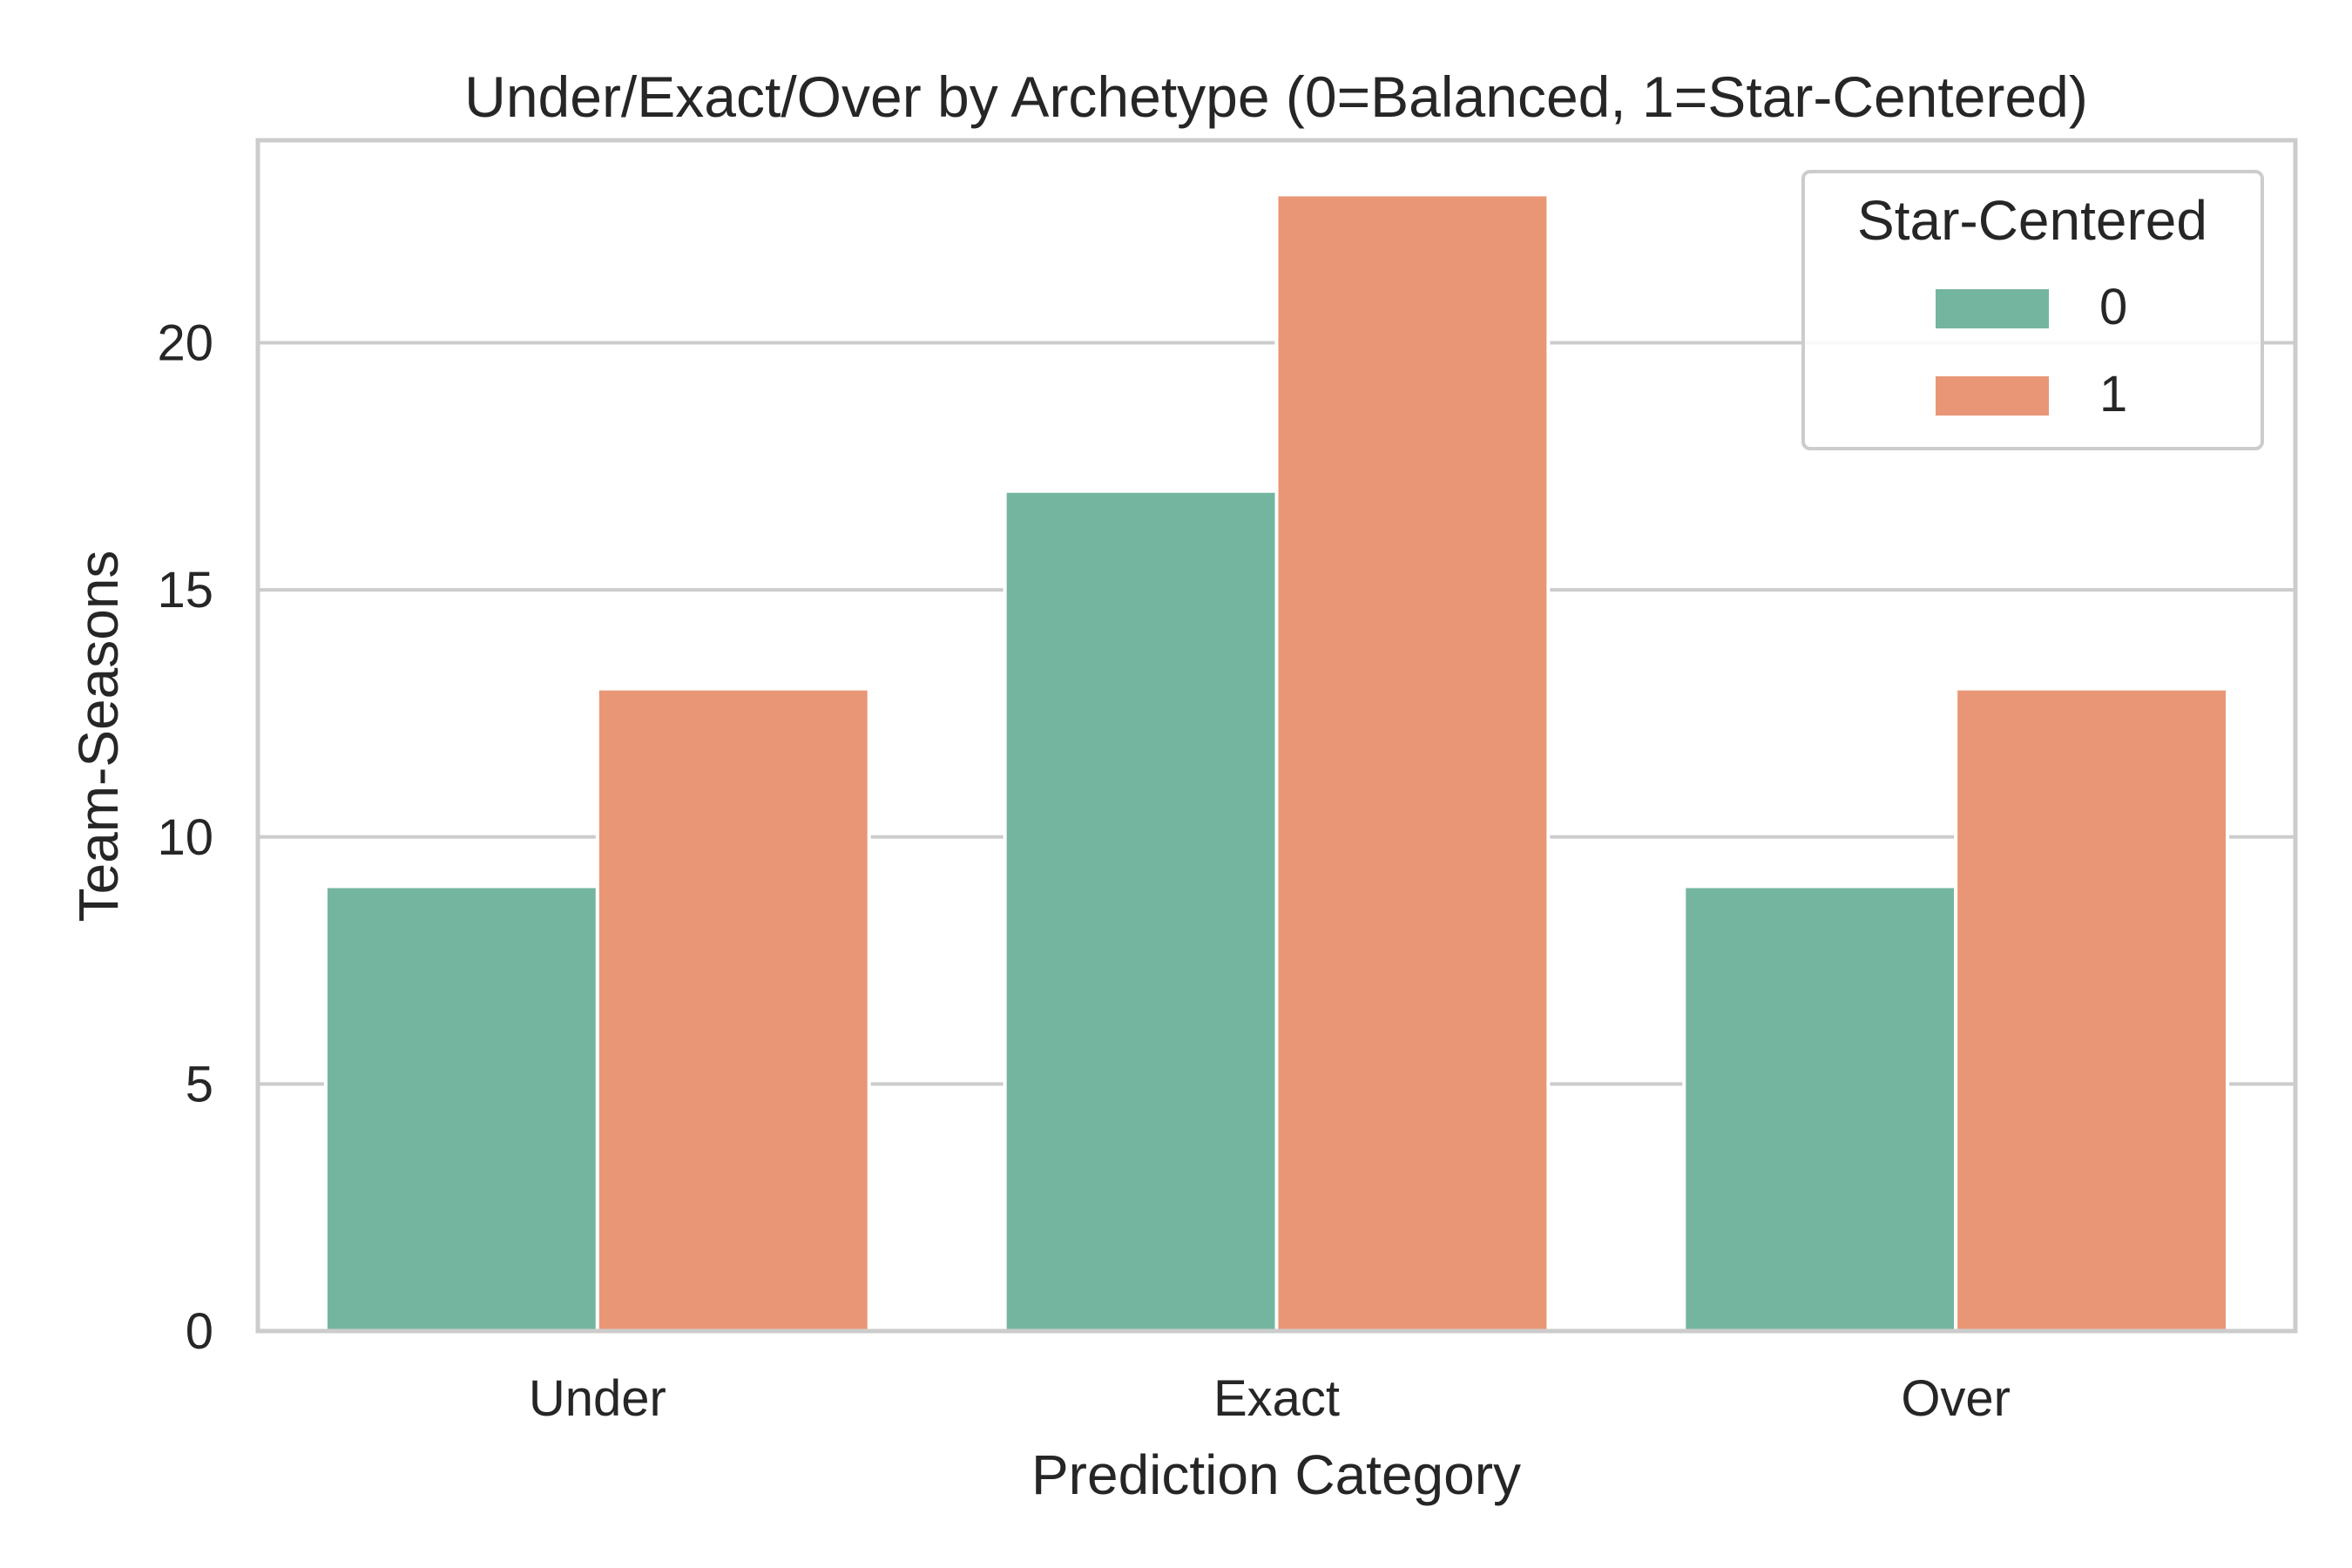 The width and height of the screenshot is (2352, 1568). I want to click on legend-label: 1, so click(2113, 394).